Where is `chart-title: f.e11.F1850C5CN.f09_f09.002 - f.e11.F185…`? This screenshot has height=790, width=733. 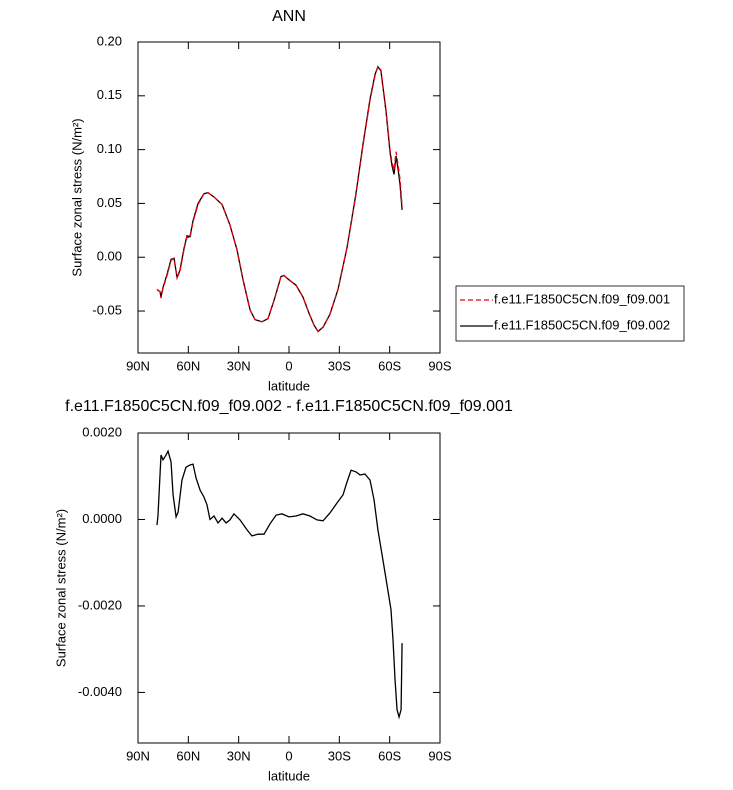 chart-title: f.e11.F1850C5CN.f09_f09.002 - f.e11.F185… is located at coordinates (289, 406).